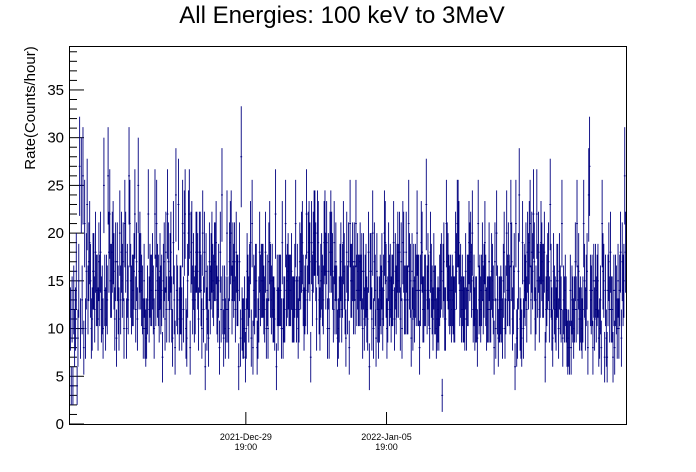  Describe the element at coordinates (60, 424) in the screenshot. I see `y-tick-label: 0` at that location.